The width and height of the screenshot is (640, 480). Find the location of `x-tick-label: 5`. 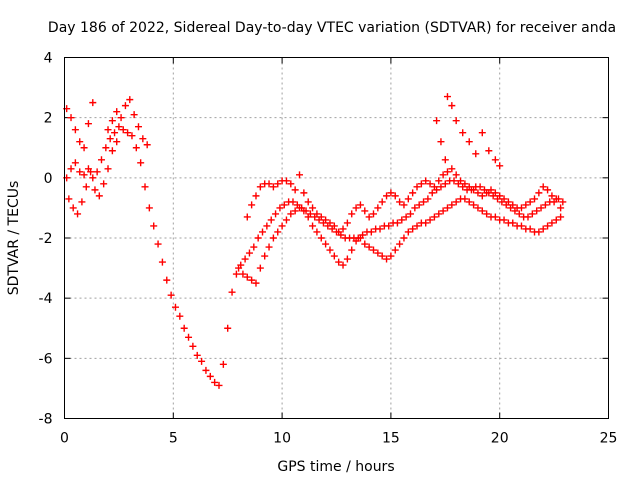

x-tick-label: 5 is located at coordinates (173, 439).